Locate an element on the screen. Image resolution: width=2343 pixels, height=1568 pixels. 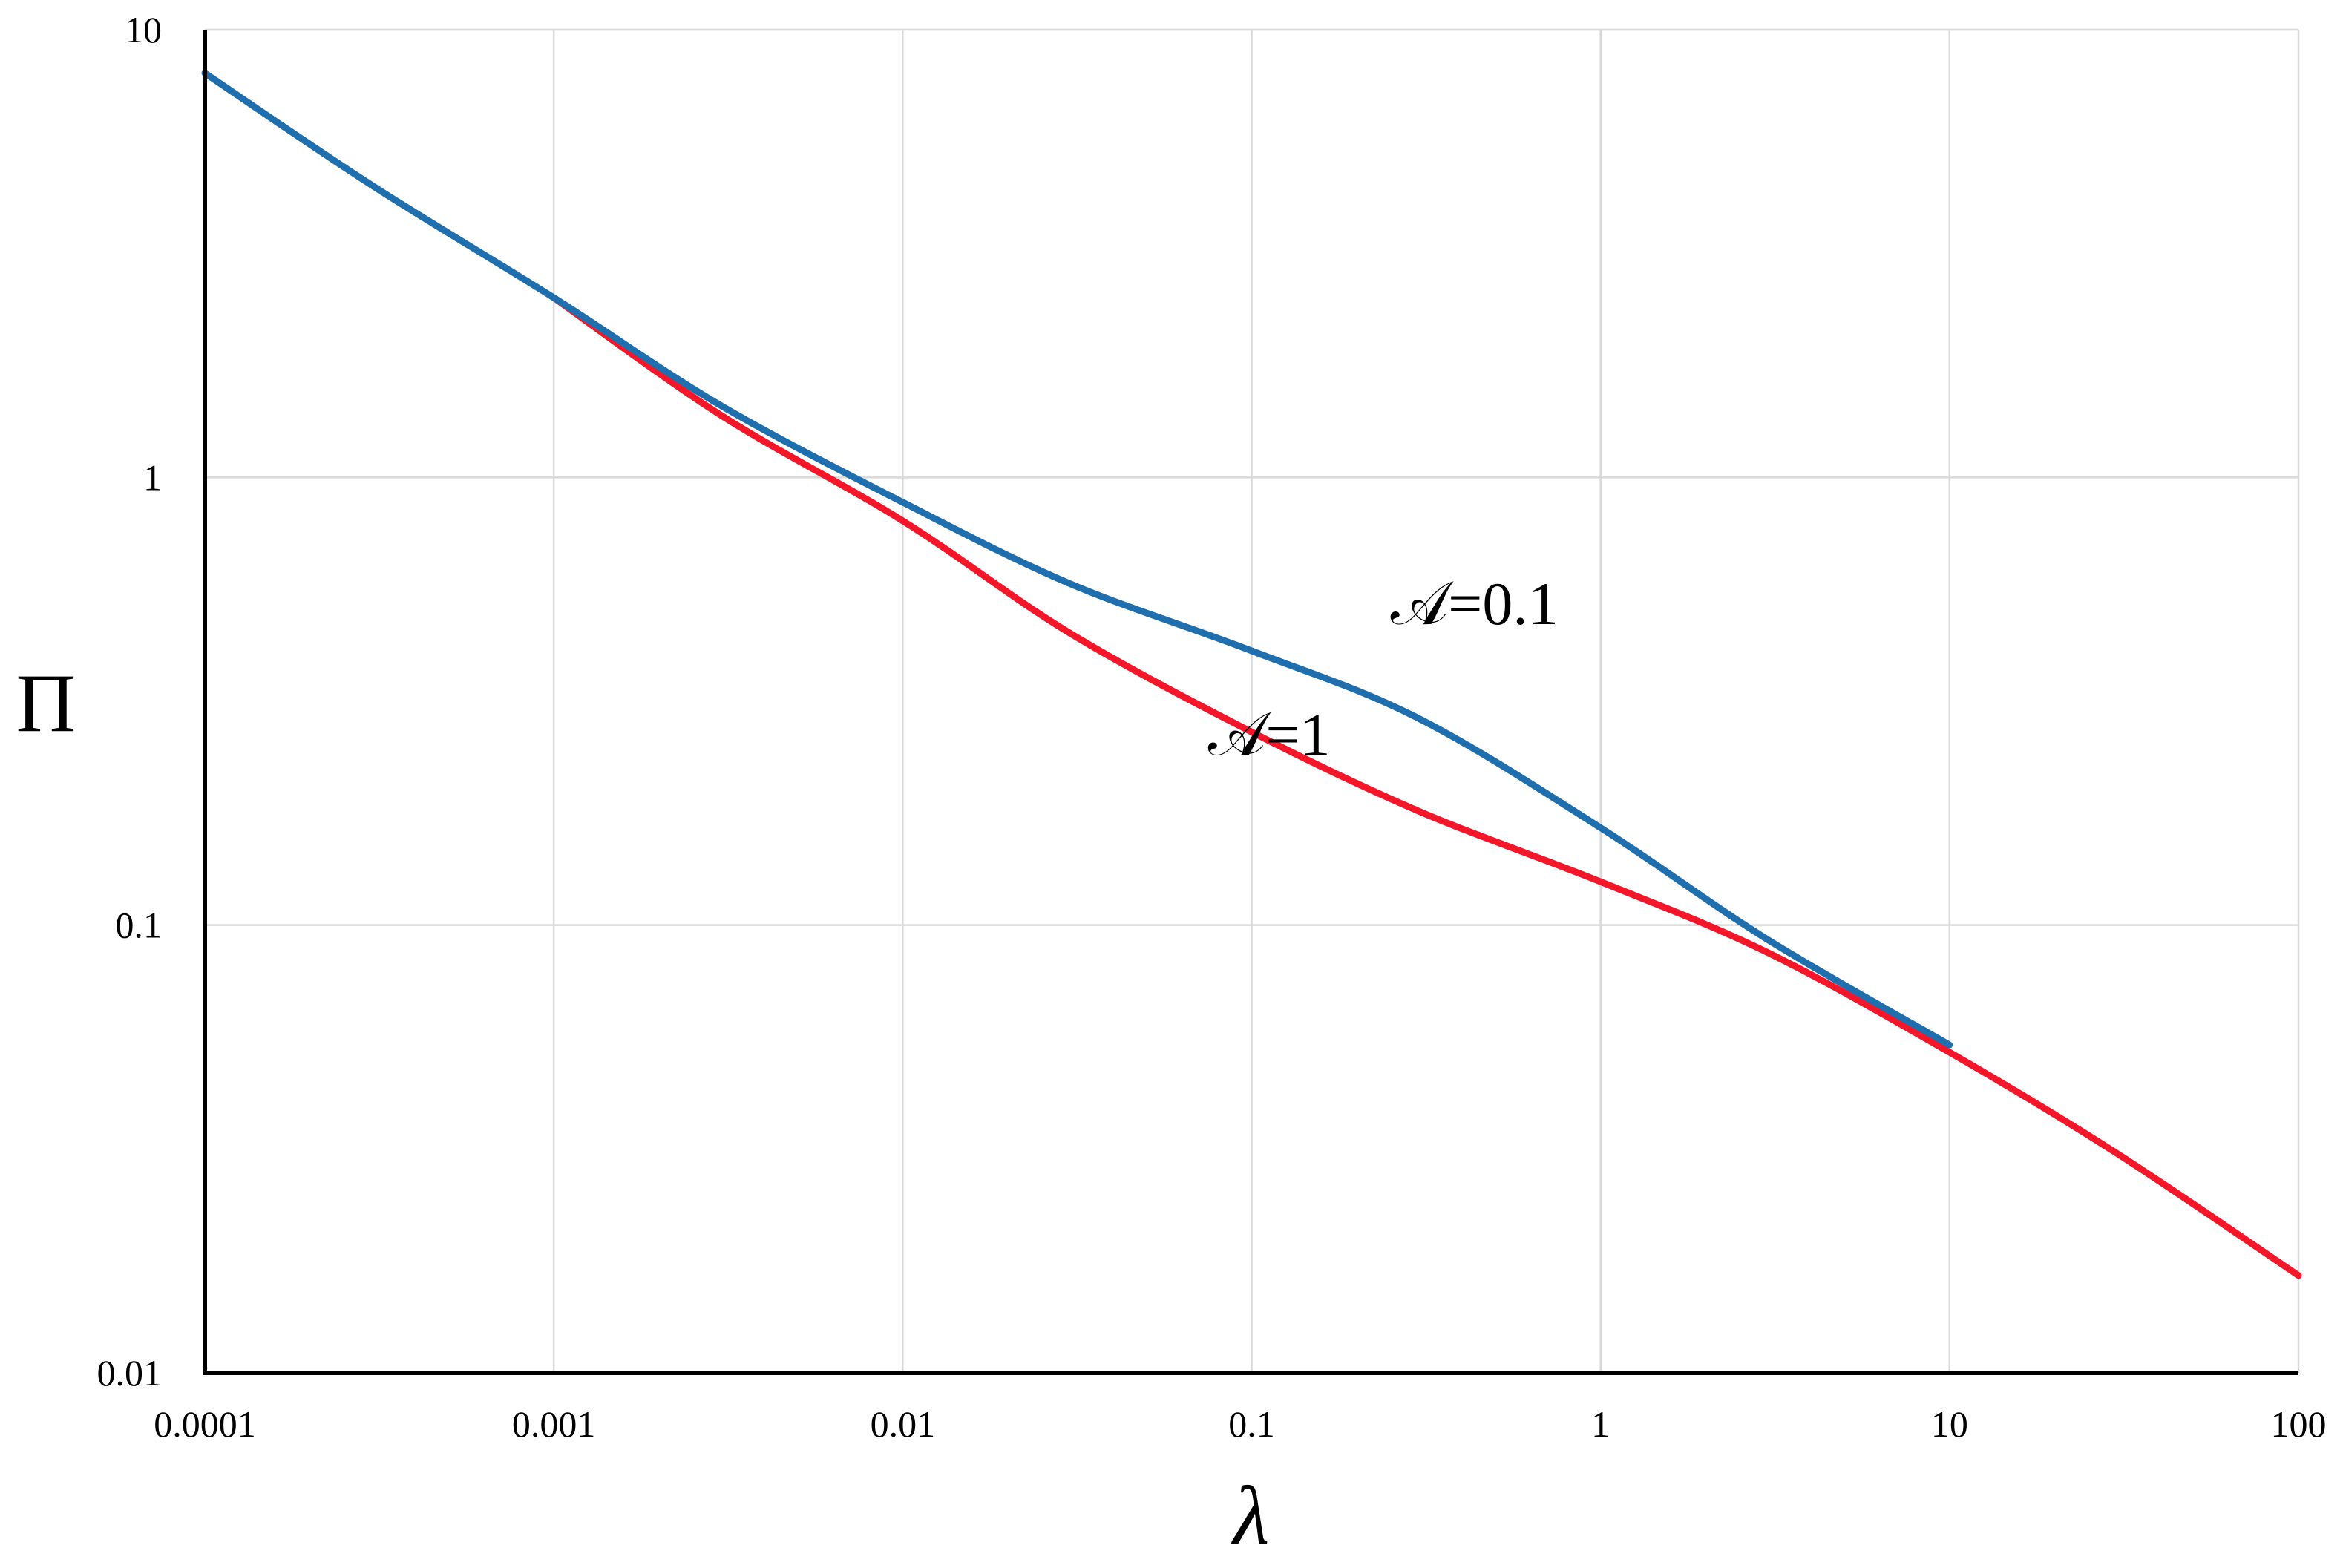
x-axis-title: λ is located at coordinates (1250, 1516).